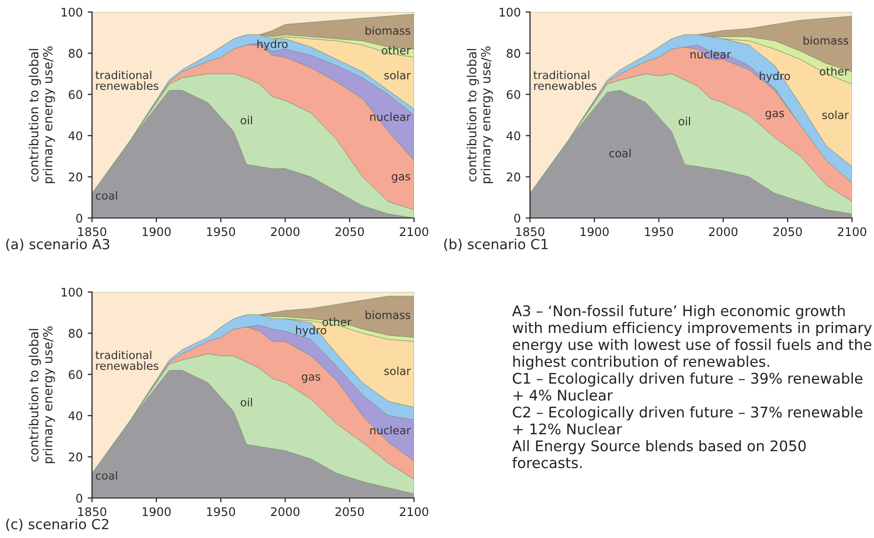 The image size is (874, 538). I want to click on text: (a) scenario A3, so click(58, 244).